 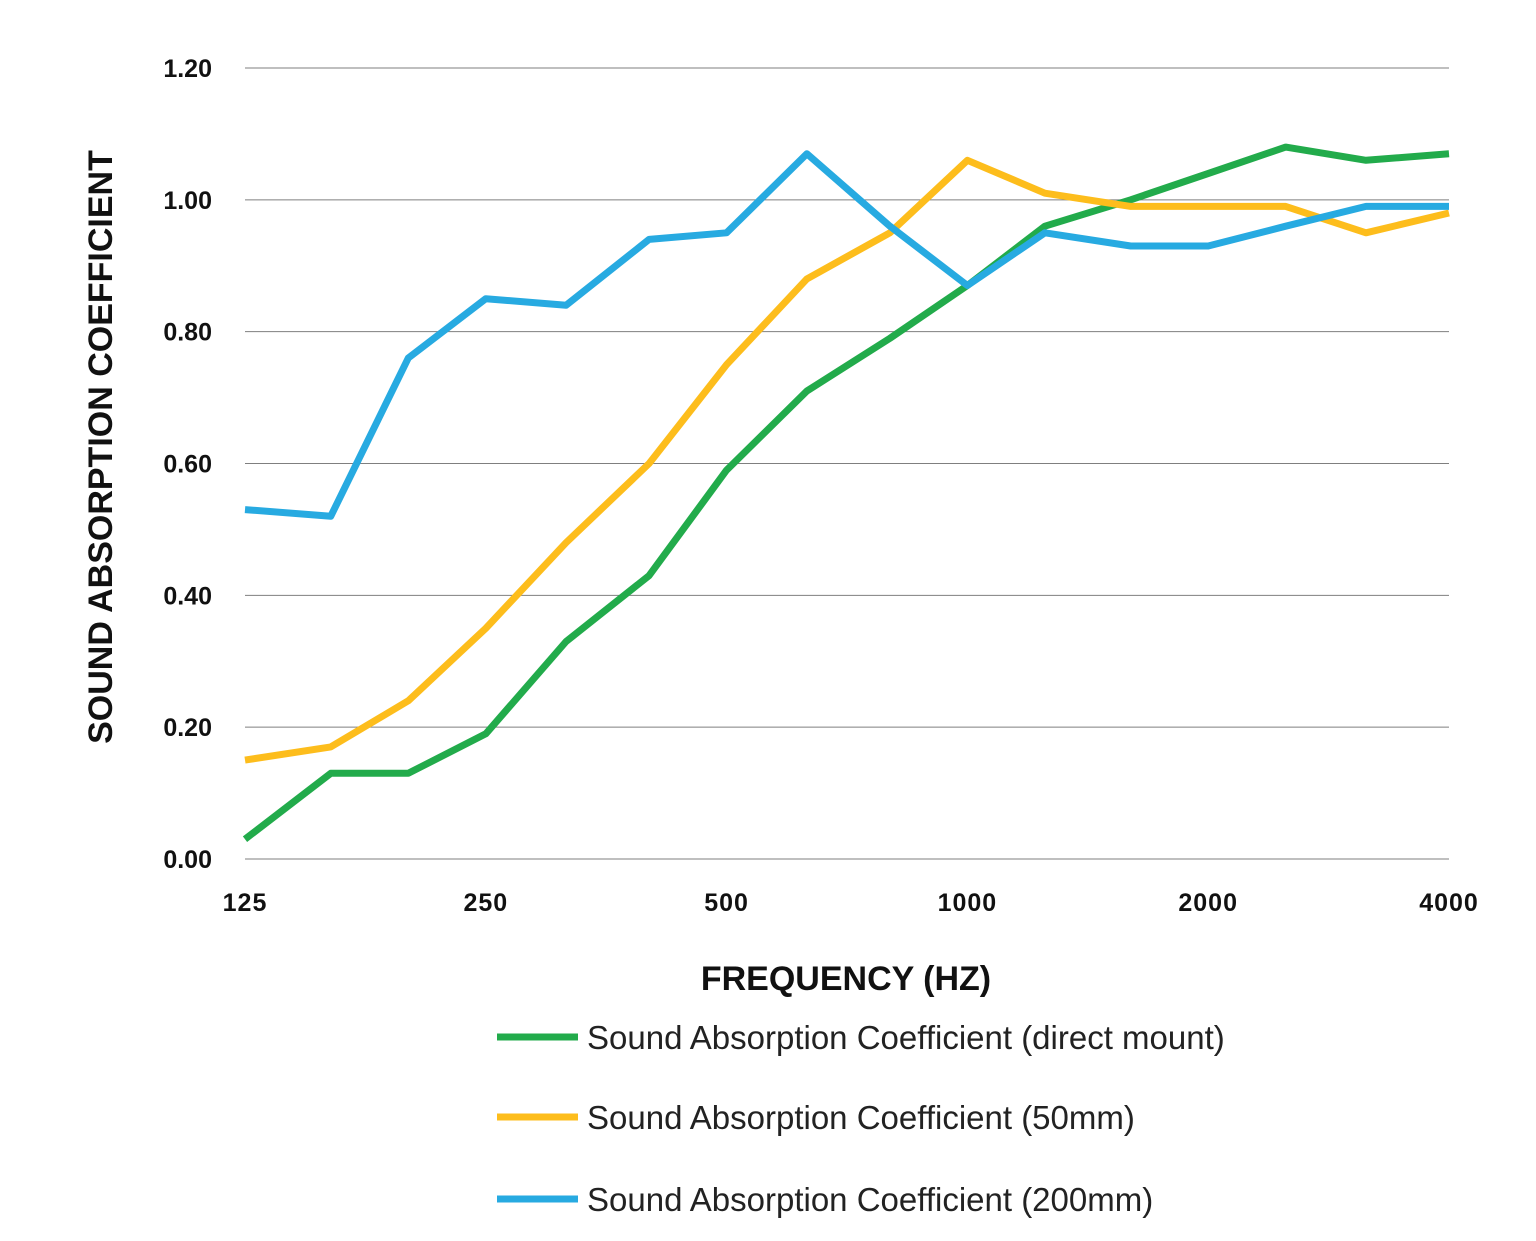 I want to click on y-axis-ticks: 0.00 0.20 0.40 0.60 0.80 1.00 1.20, so click(x=187, y=464).